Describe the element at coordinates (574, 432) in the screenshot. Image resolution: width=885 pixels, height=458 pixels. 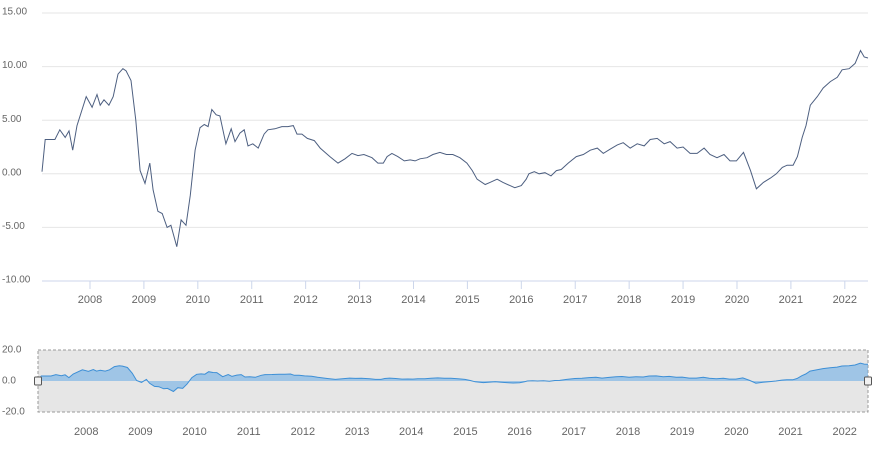
I see `navigator-x-tick-label: 2017` at that location.